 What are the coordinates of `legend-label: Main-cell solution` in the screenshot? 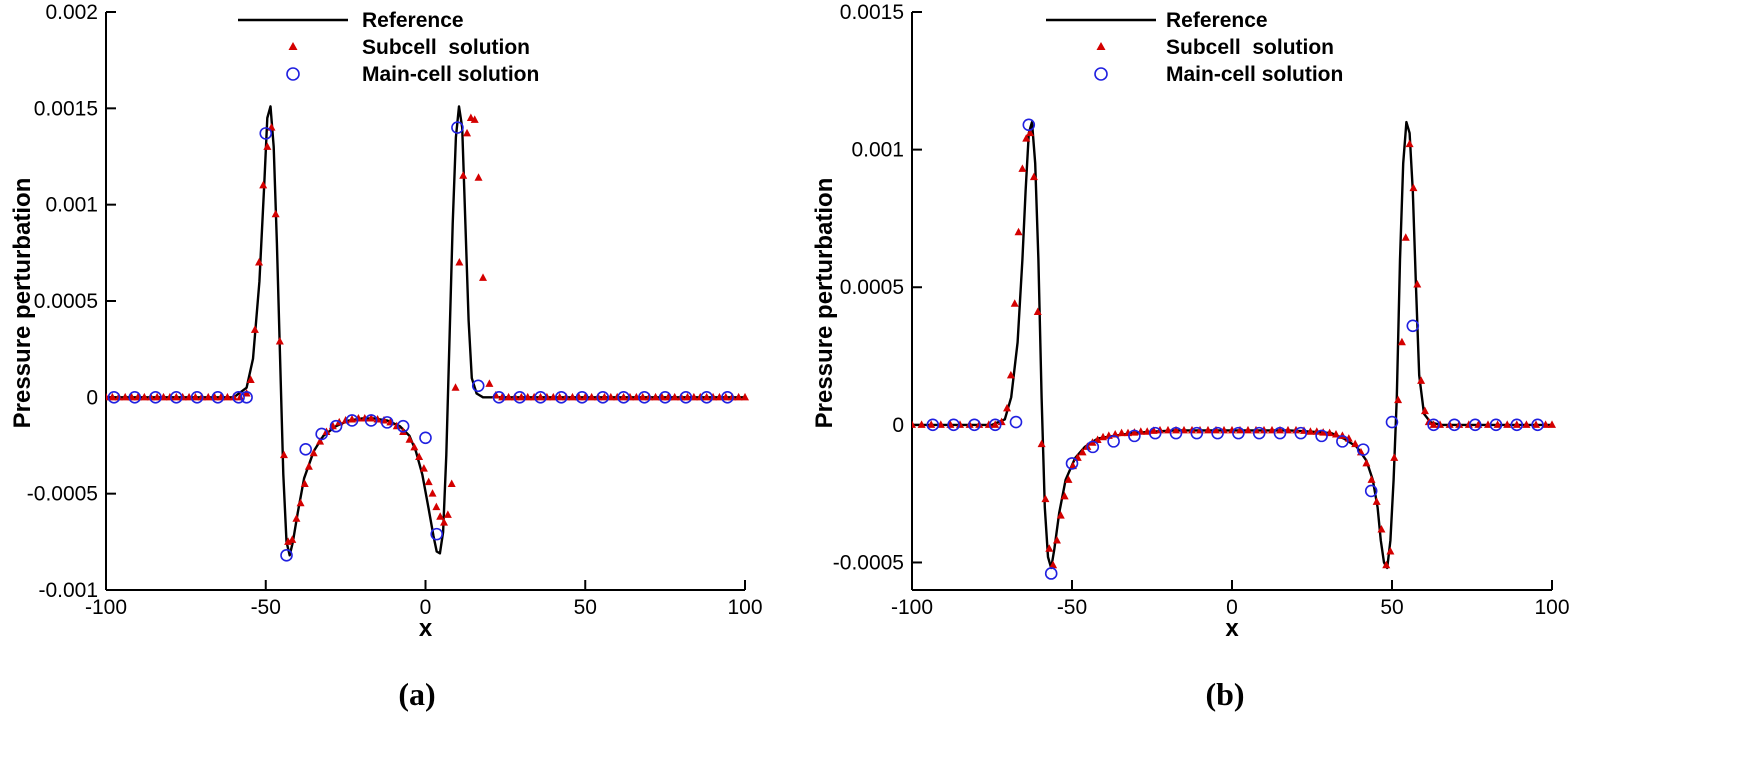 It's located at (1254, 74).